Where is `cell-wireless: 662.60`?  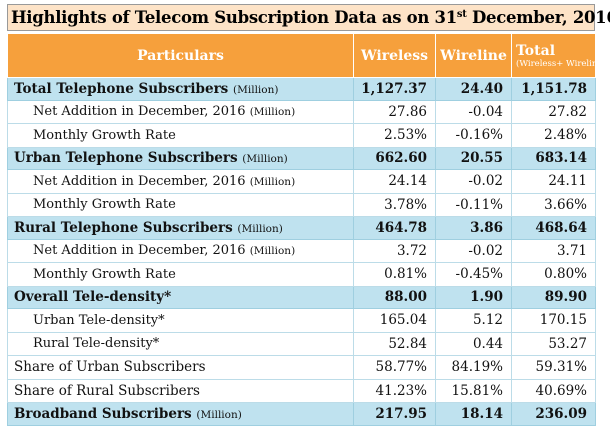
cell-wireless: 662.60 is located at coordinates (394, 158).